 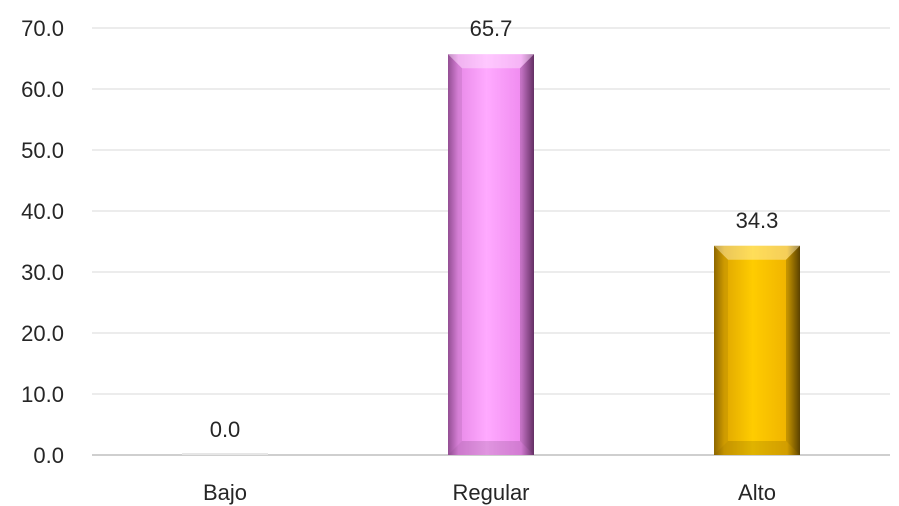 What do you see at coordinates (757, 350) in the screenshot?
I see `bar-alto` at bounding box center [757, 350].